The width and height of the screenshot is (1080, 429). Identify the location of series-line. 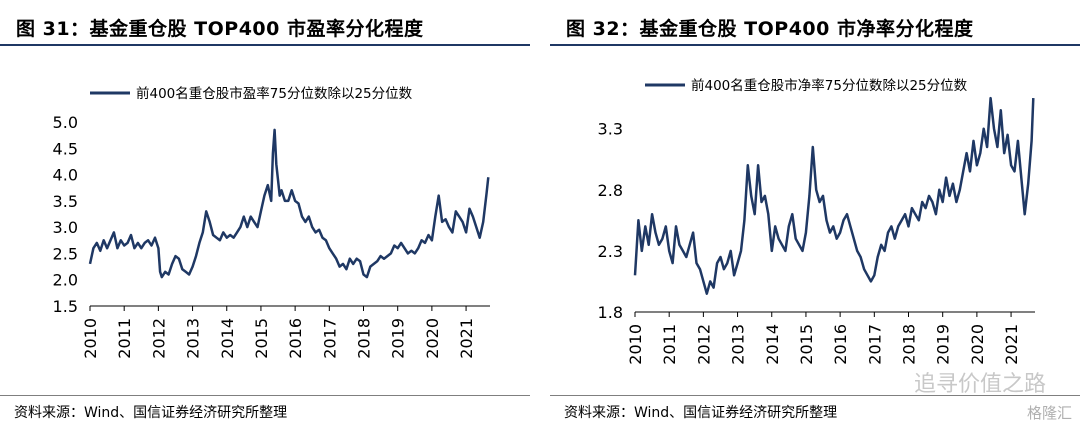
(289, 203).